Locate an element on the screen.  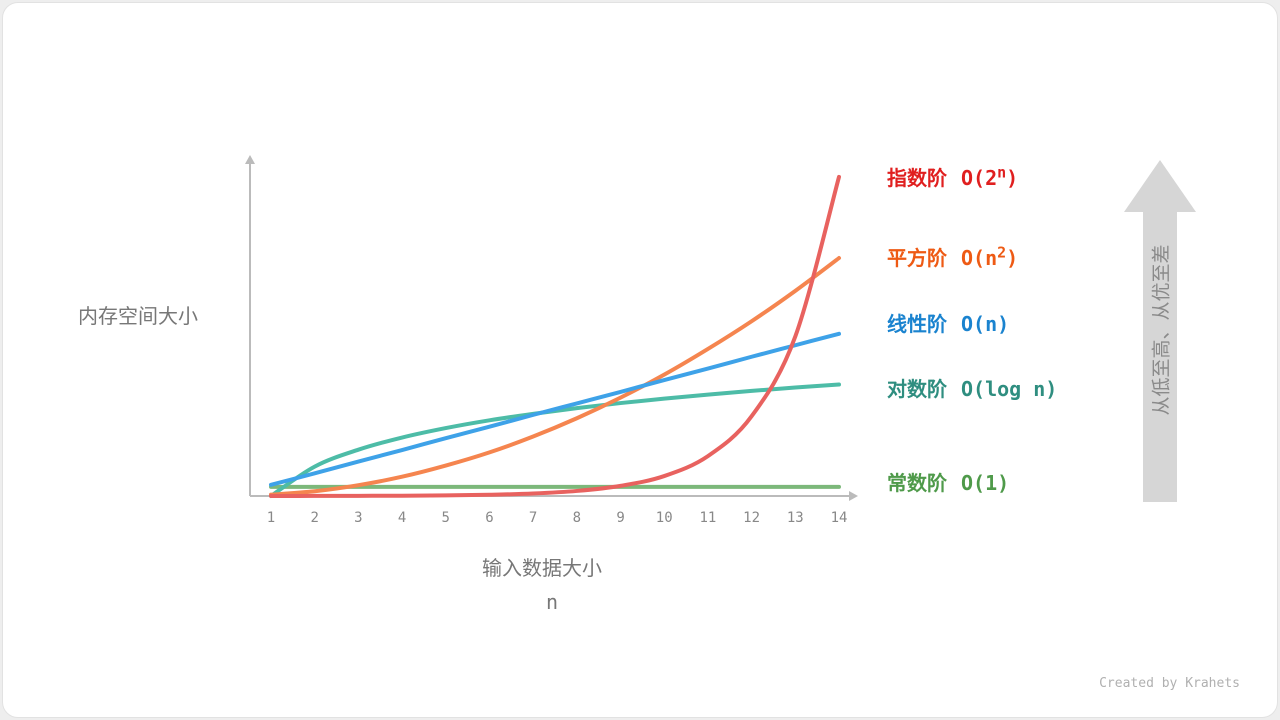
x-tick-label: 11 is located at coordinates (707, 518).